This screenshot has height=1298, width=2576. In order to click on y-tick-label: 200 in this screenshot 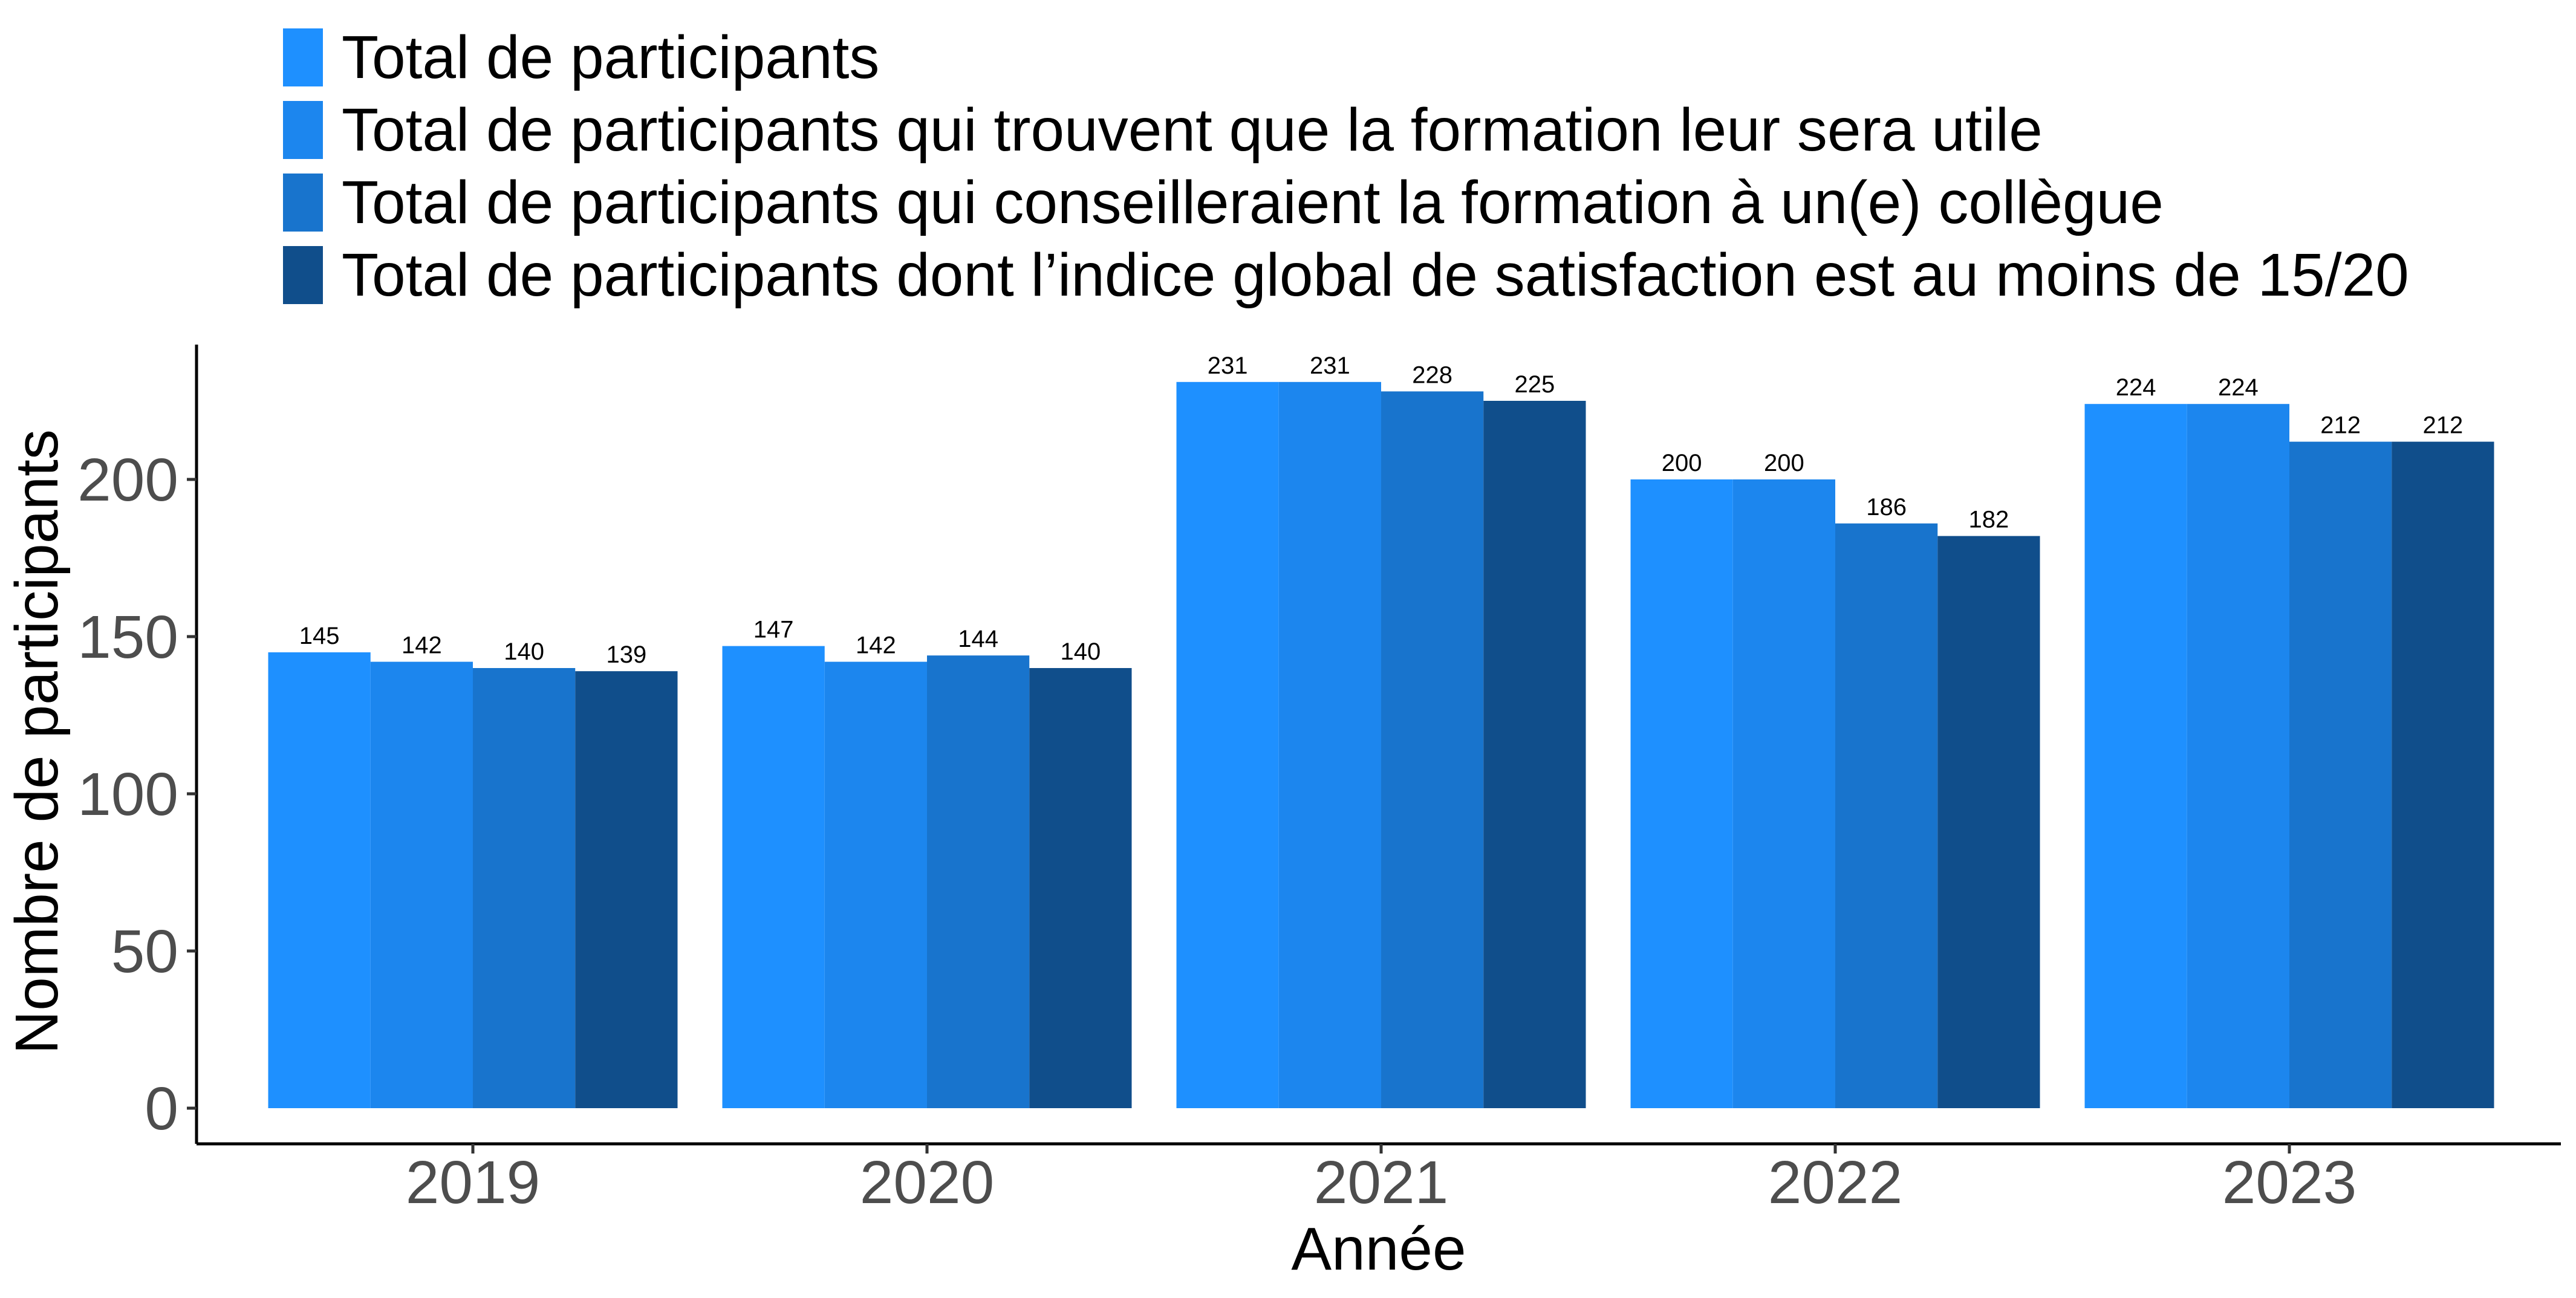, I will do `click(127, 480)`.